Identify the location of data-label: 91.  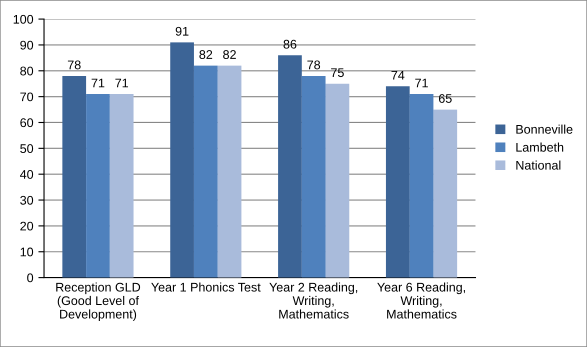
(182, 31).